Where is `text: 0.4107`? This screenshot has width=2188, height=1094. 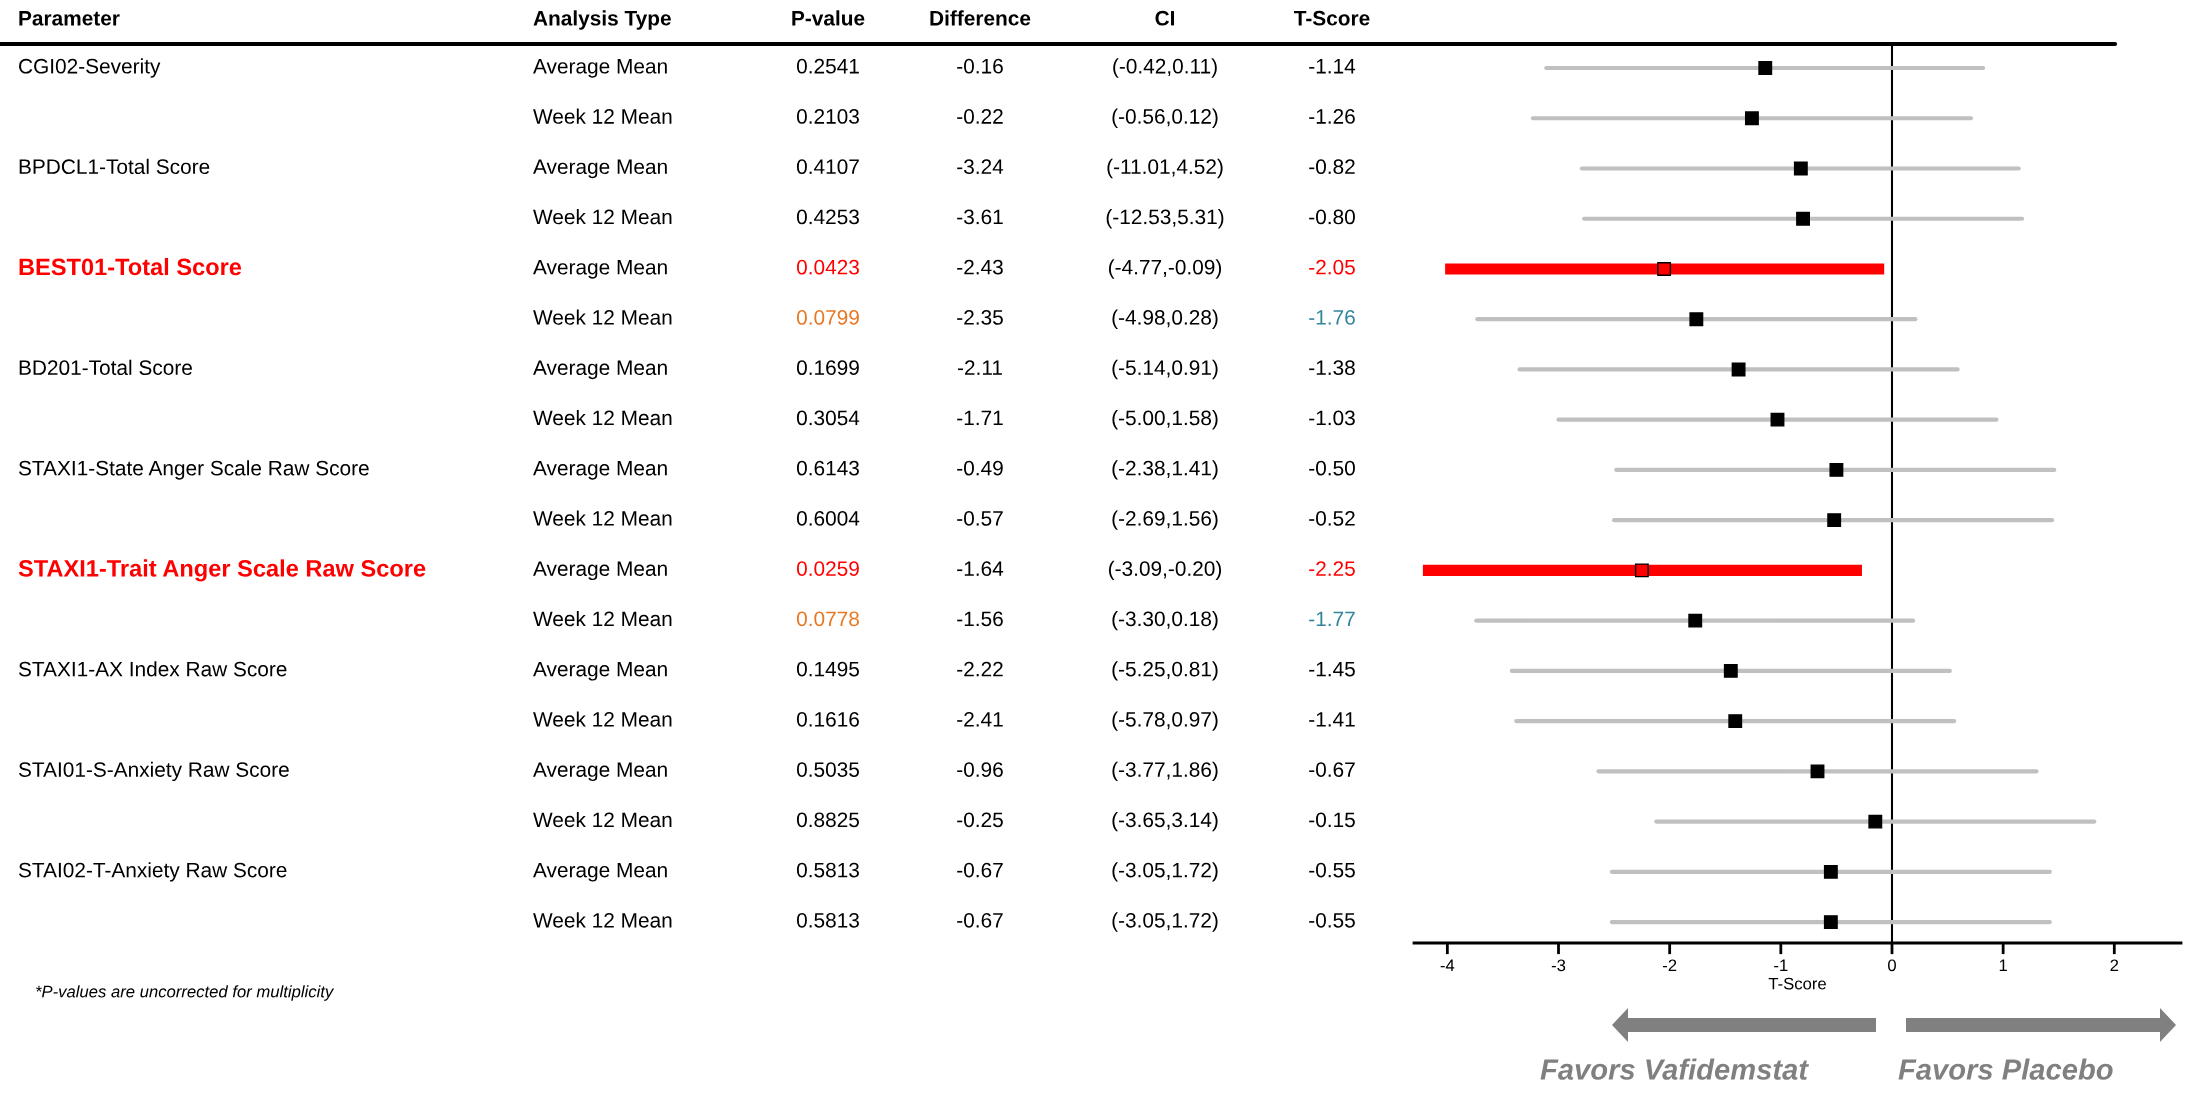
text: 0.4107 is located at coordinates (827, 167).